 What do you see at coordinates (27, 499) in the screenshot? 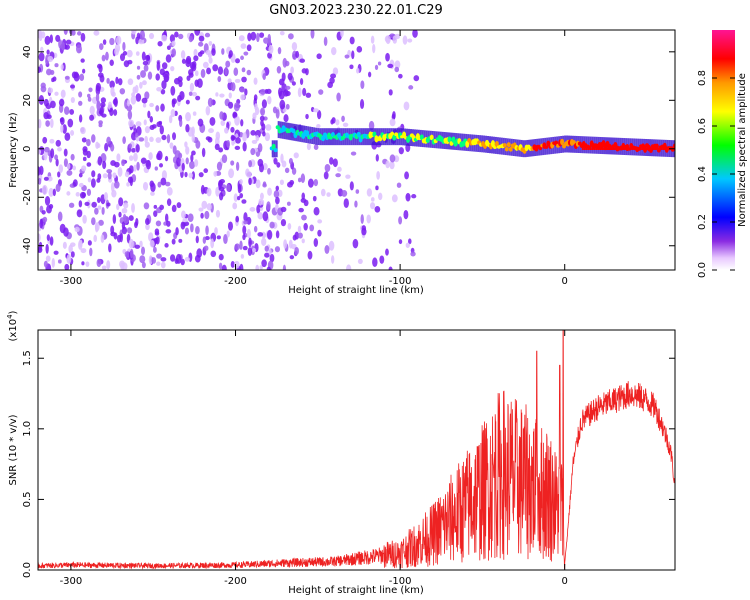
I see `y-tick-label: 0.5` at bounding box center [27, 499].